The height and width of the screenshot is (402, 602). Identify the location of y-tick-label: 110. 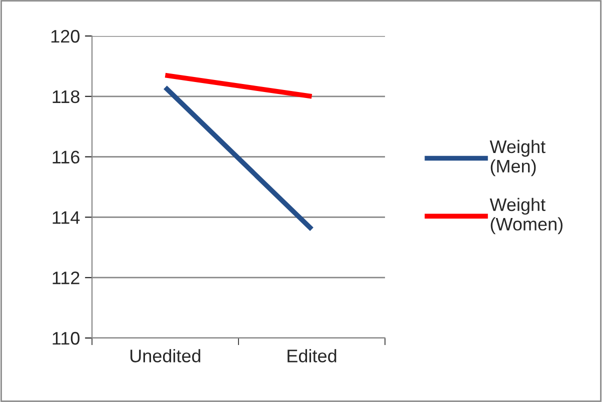
(66, 338).